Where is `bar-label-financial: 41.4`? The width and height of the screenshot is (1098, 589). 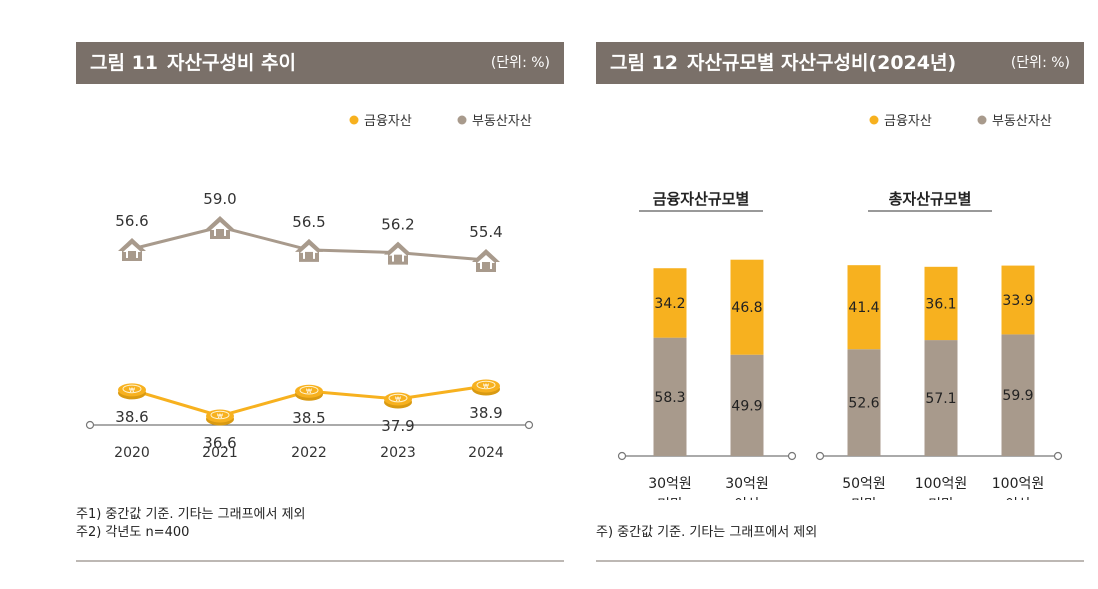
bar-label-financial: 41.4 is located at coordinates (863, 308).